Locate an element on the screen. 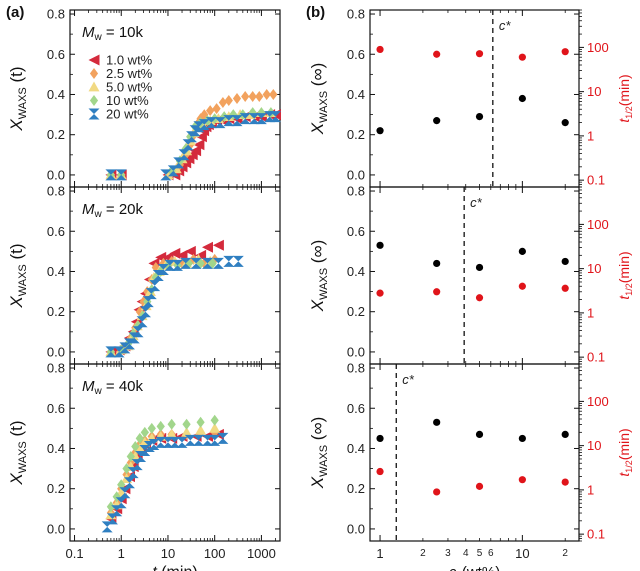  x-tick-label: 1000 is located at coordinates (261, 553).